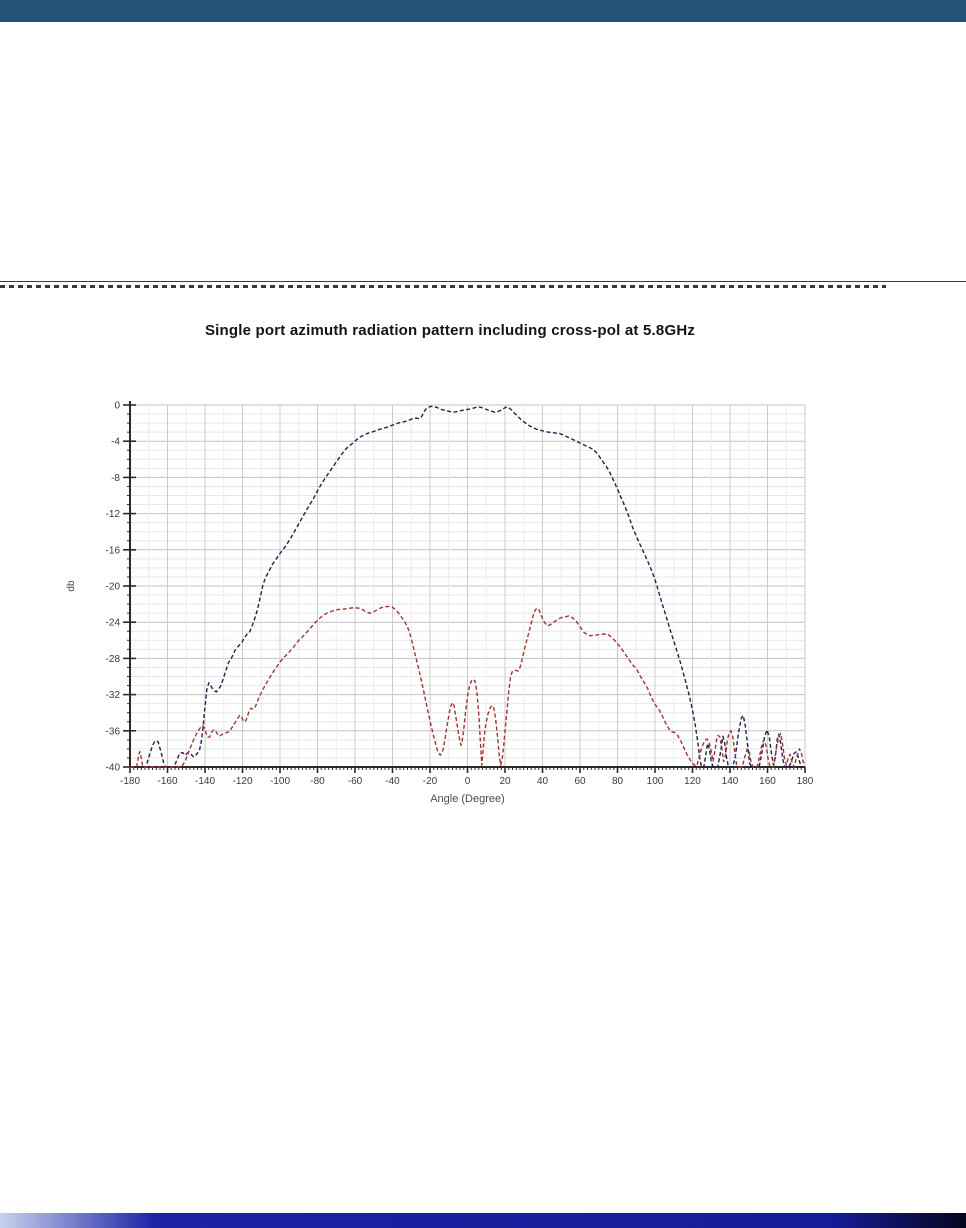 The image size is (966, 1228). I want to click on svg-text: 40, so click(543, 781).